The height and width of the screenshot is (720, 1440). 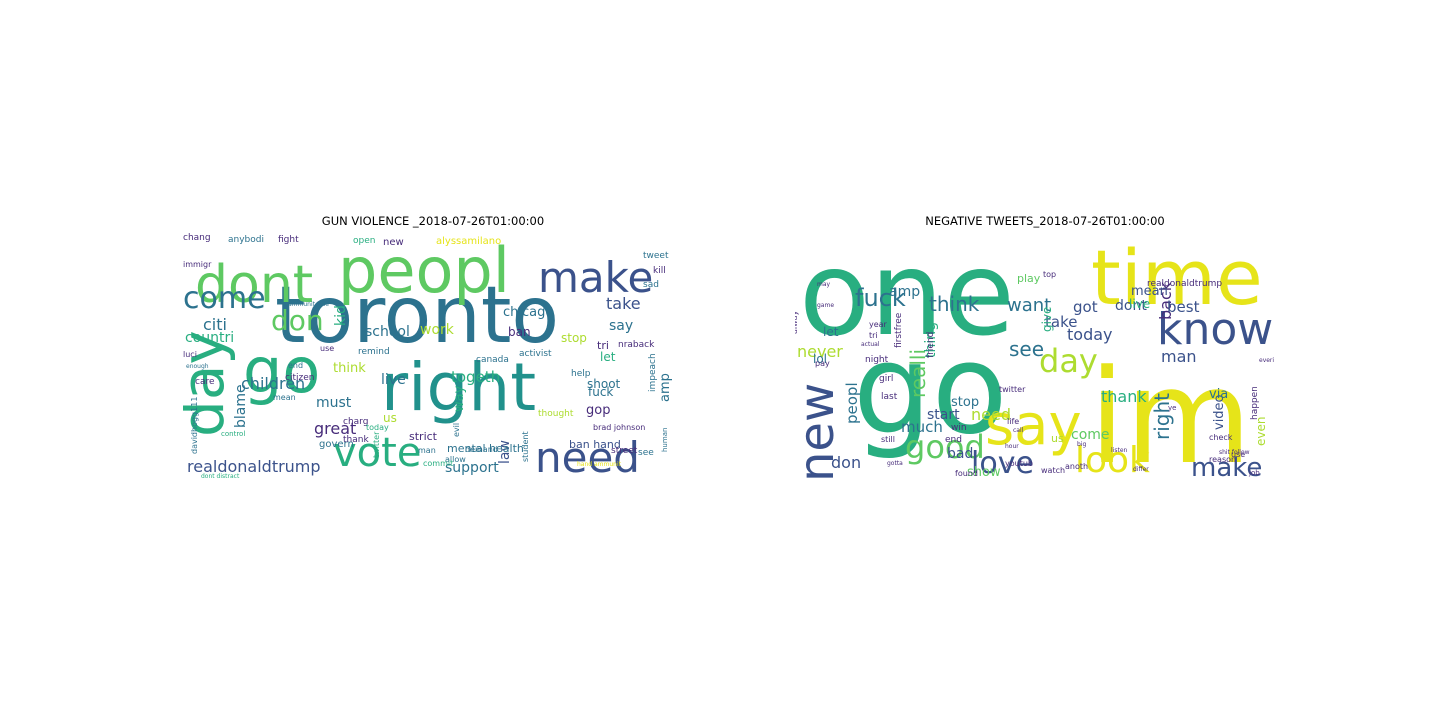 What do you see at coordinates (1139, 304) in the screenshot?
I see `word-live: live` at bounding box center [1139, 304].